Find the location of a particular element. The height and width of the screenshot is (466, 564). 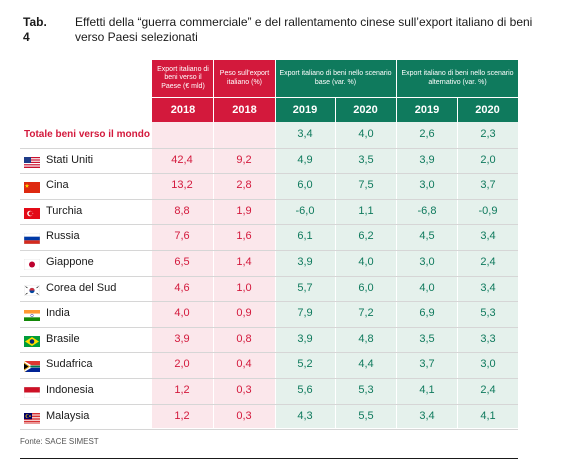

total-row: Totale beni verso il mondo 3,4 4,0 2,6 2,3 is located at coordinates (282, 135).